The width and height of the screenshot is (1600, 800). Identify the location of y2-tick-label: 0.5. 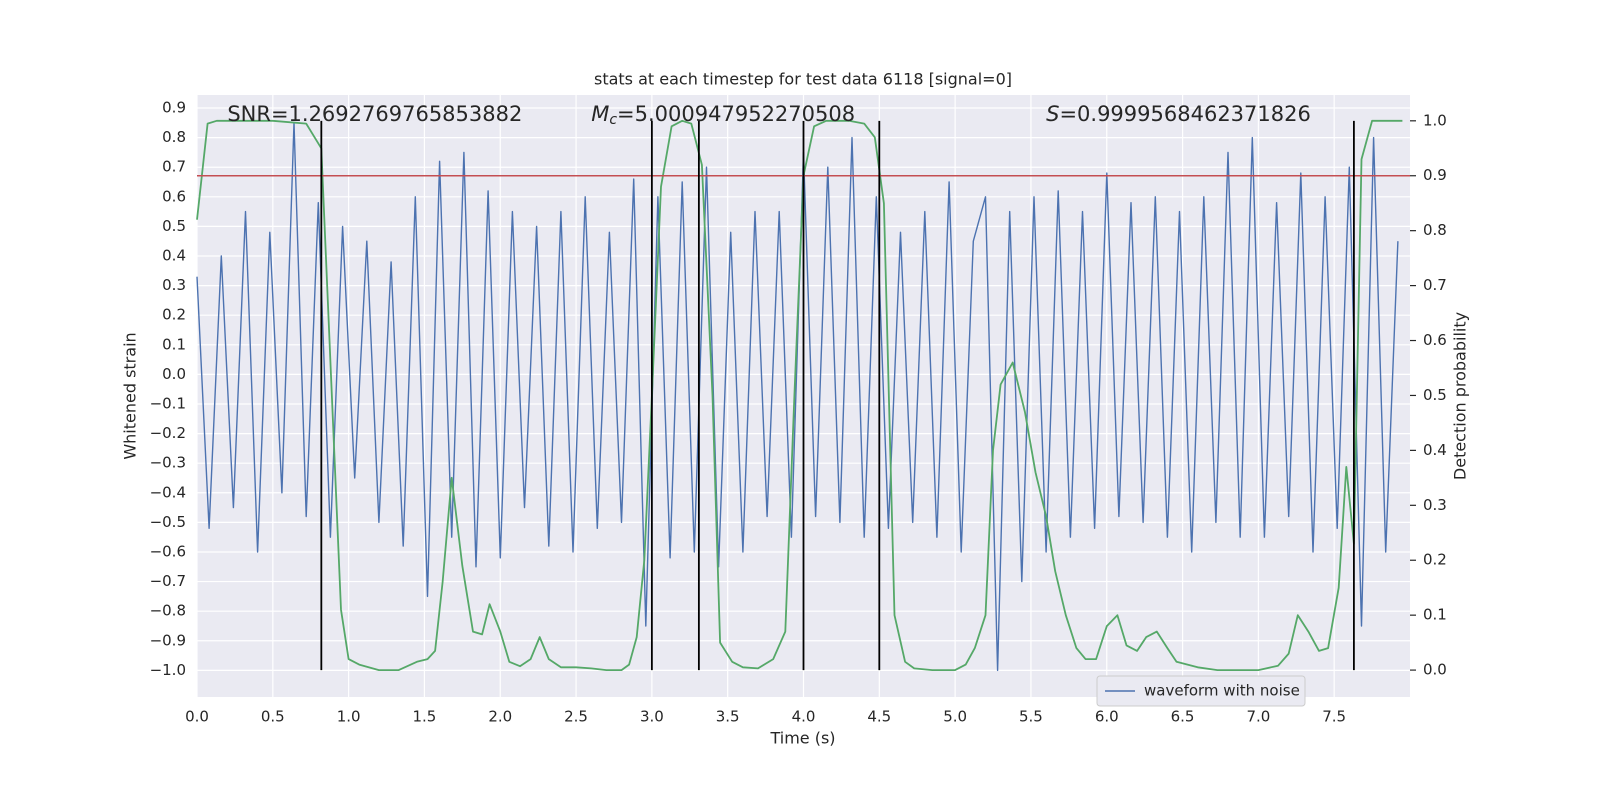
(1435, 395).